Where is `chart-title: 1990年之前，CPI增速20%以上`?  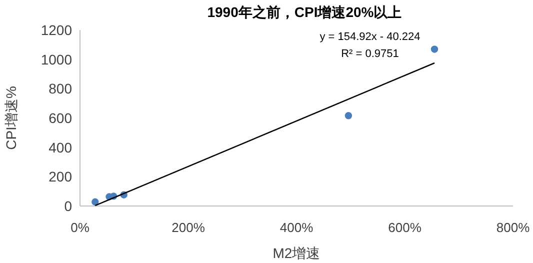 chart-title: 1990年之前，CPI增速20%以上 is located at coordinates (304, 12).